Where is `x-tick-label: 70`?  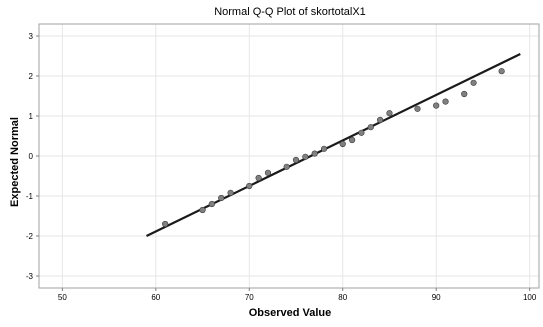
x-tick-label: 70 is located at coordinates (249, 297).